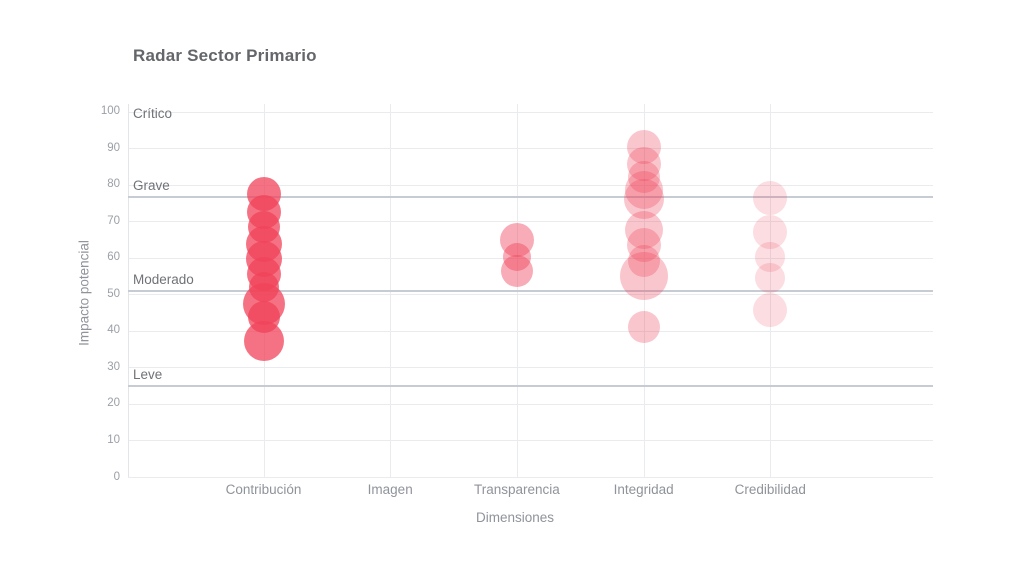 The width and height of the screenshot is (1024, 576). Describe the element at coordinates (515, 517) in the screenshot. I see `x-axis-title: Dimensiones` at that location.